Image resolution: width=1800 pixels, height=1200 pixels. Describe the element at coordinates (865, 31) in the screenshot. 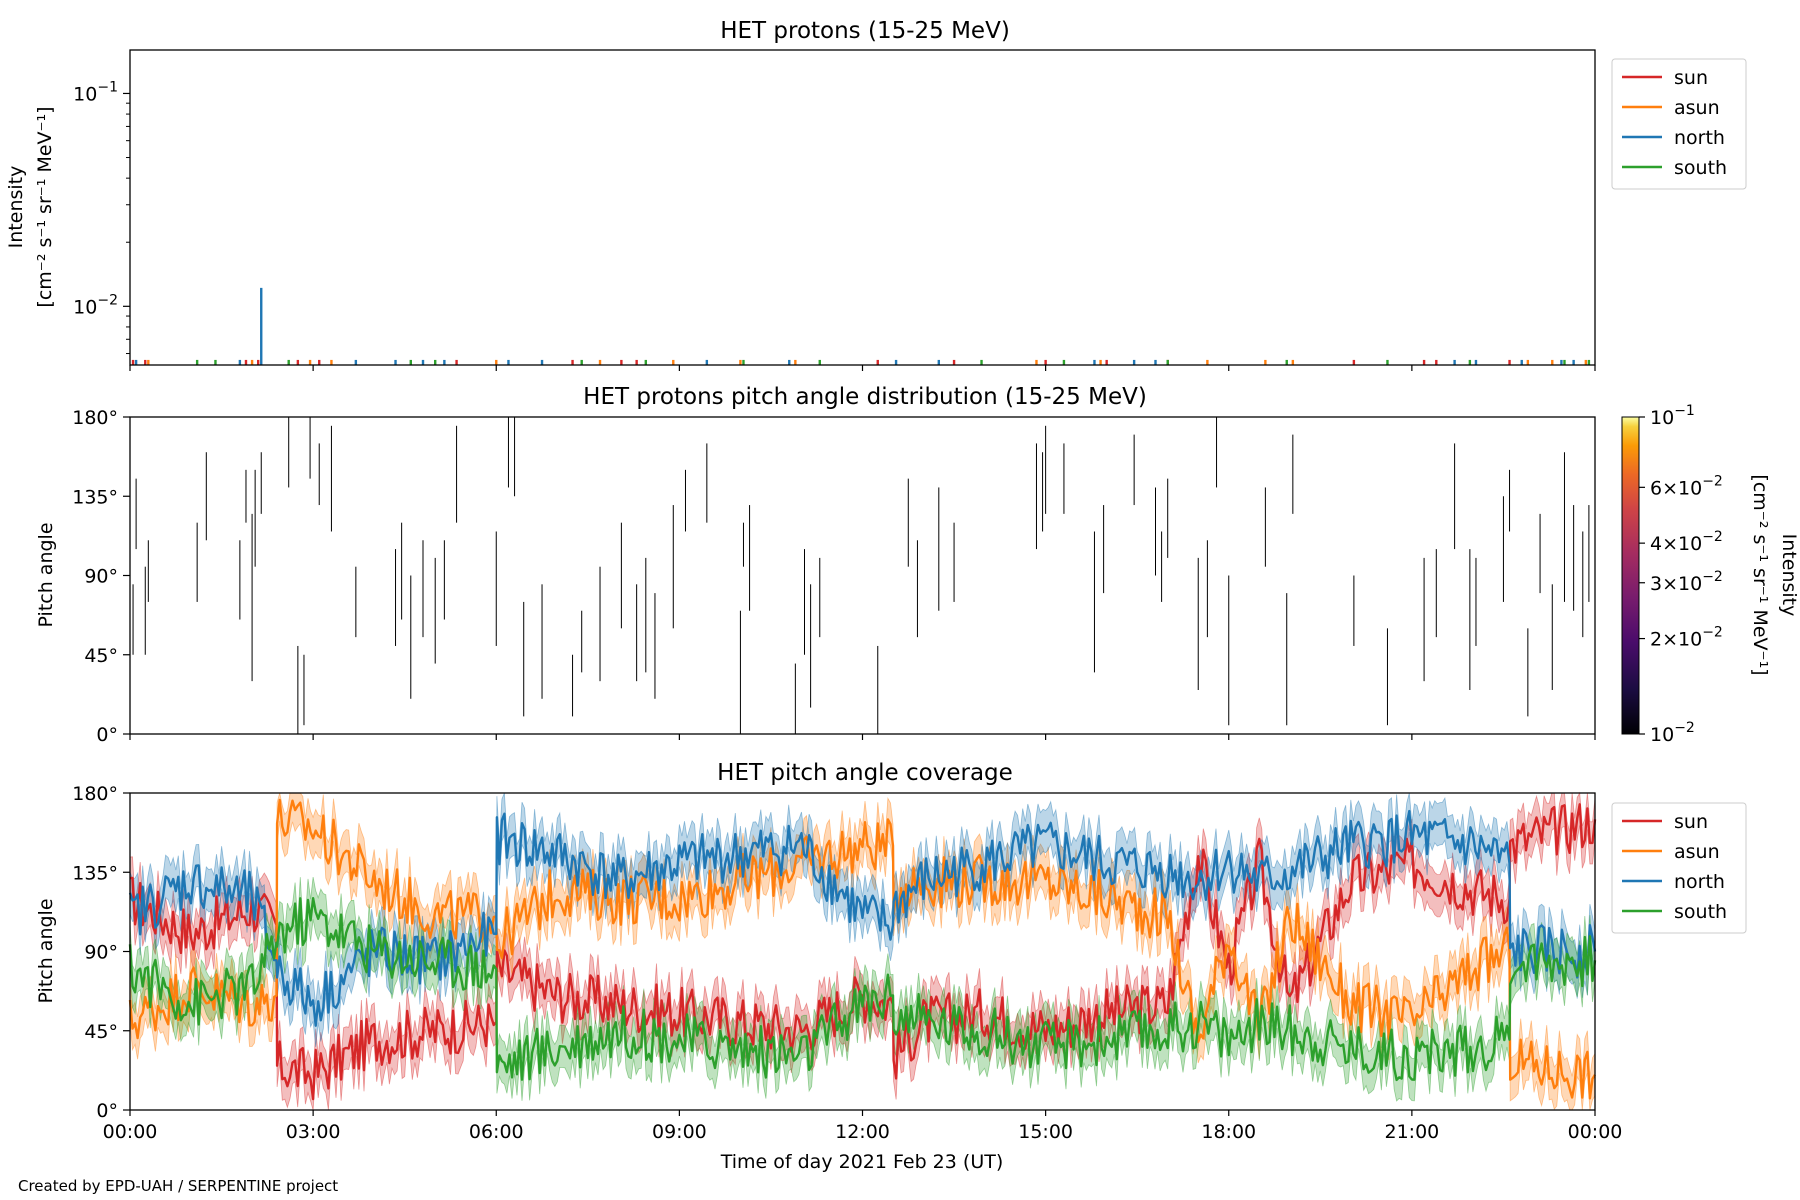

I see `intensity-title: HET protons (15-25 MeV)` at that location.